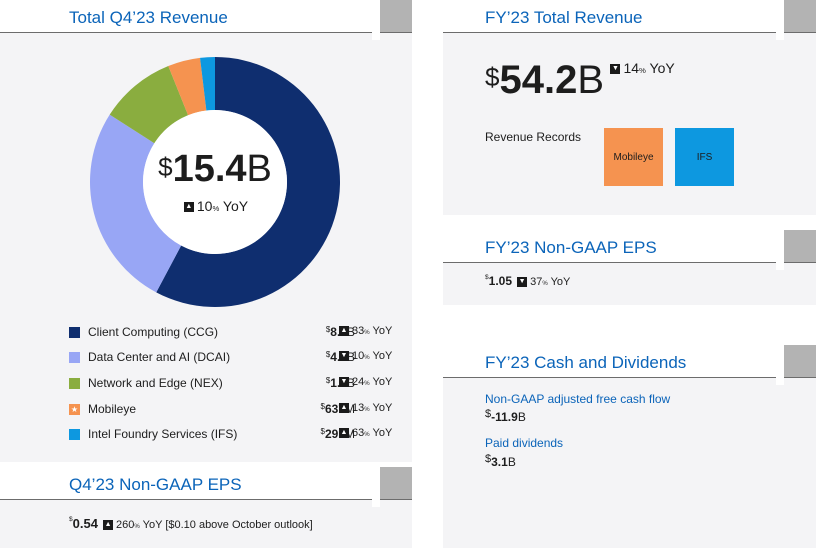 Image resolution: width=816 pixels, height=548 pixels. I want to click on legend-yoy: 63% YoY, so click(364, 433).